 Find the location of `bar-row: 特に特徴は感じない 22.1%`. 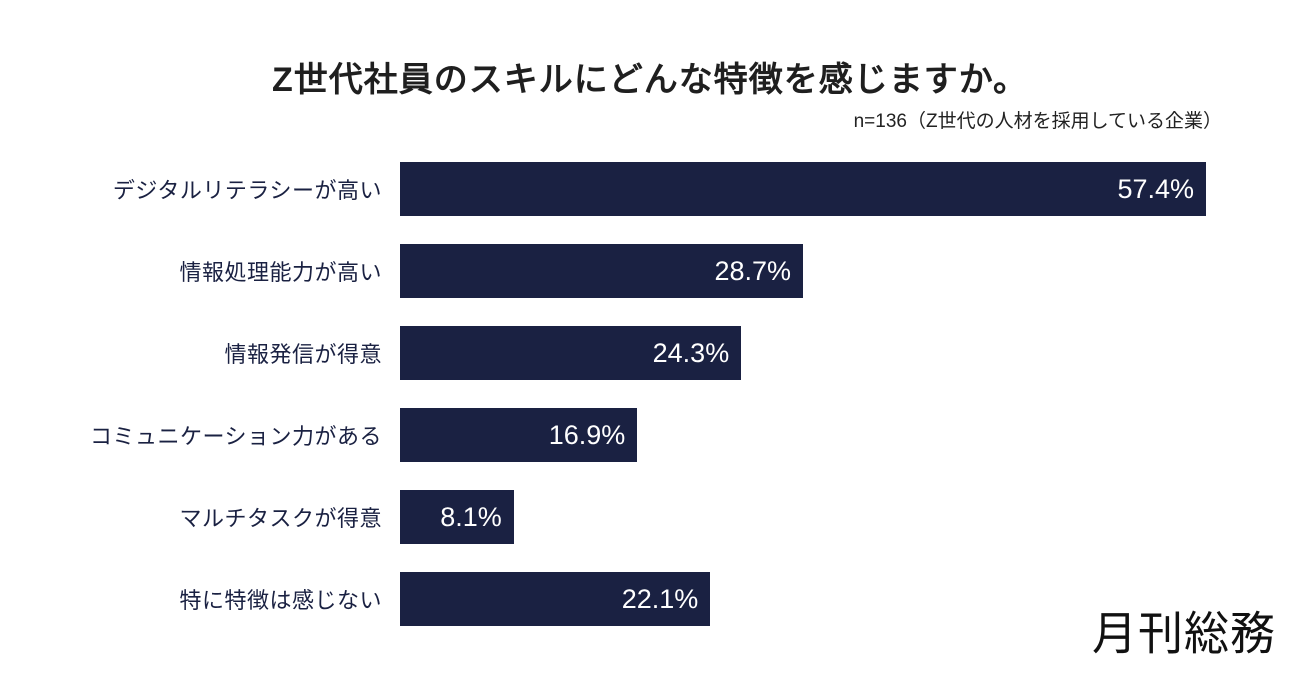

bar-row: 特に特徴は感じない 22.1% is located at coordinates (620, 599).